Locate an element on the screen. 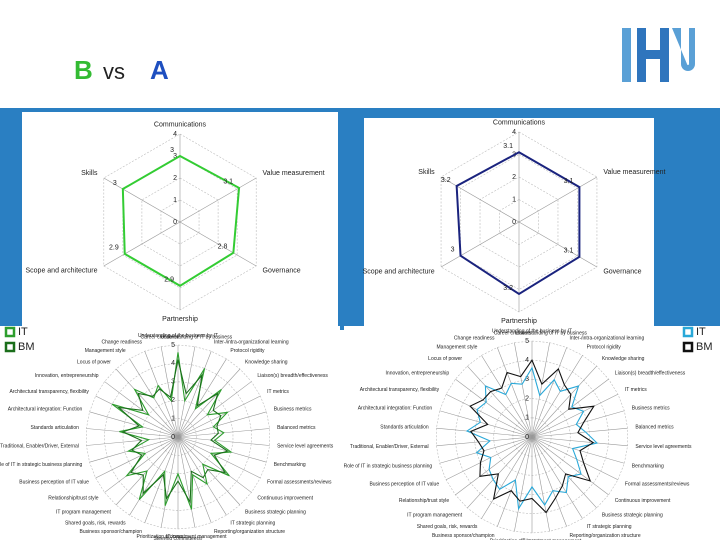 The height and width of the screenshot is (540, 720). r-tick-label: 4 is located at coordinates (175, 134).